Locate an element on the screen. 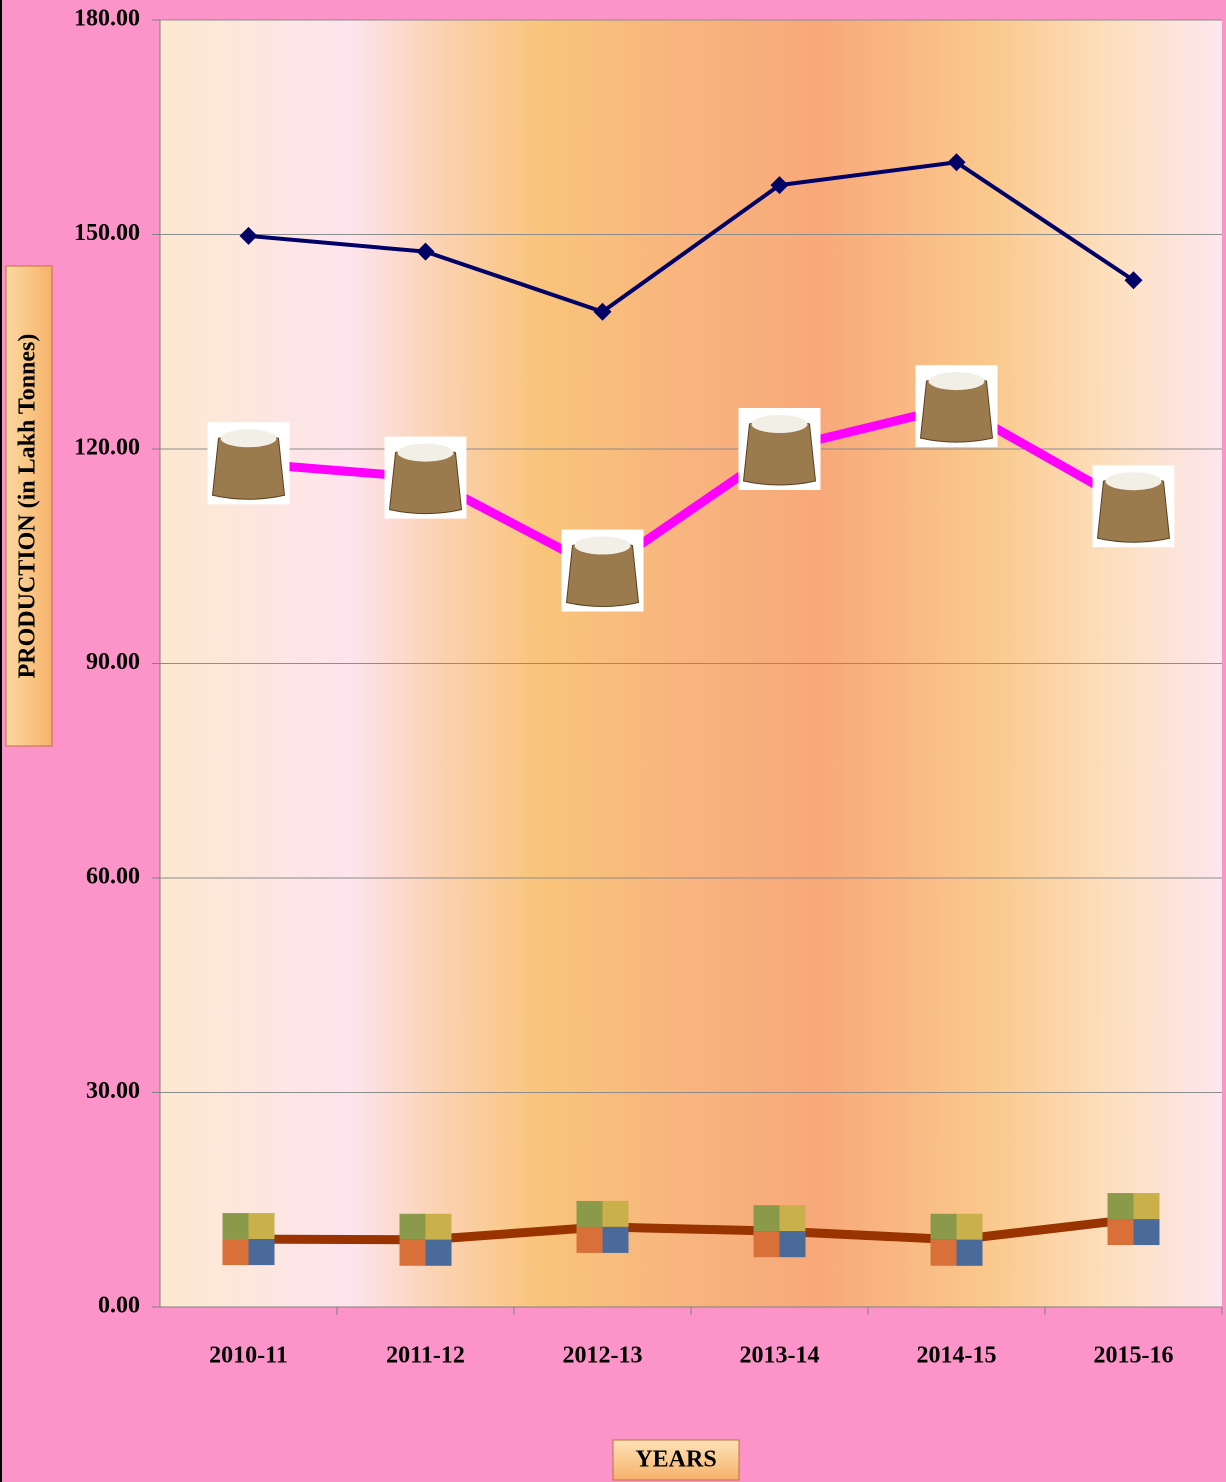 The image size is (1226, 1482). x-axis-label: YEARS is located at coordinates (675, 1460).